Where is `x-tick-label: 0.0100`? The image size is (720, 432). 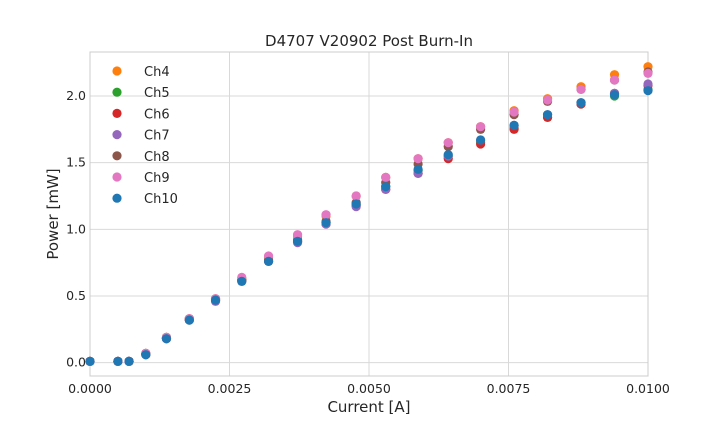
x-tick-label: 0.0100 is located at coordinates (648, 388).